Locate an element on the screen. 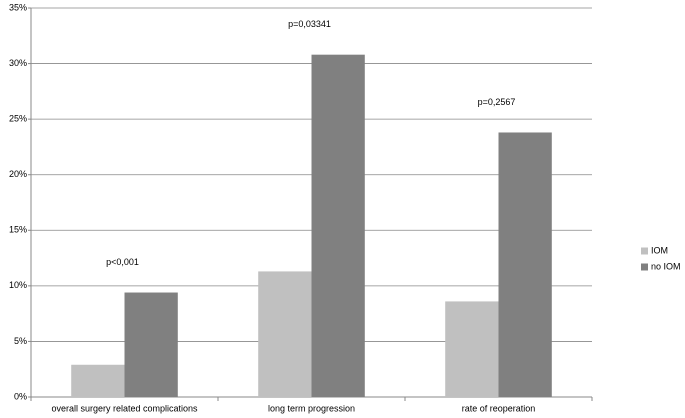 The height and width of the screenshot is (418, 685). annotation: p=0,2567 is located at coordinates (497, 102).